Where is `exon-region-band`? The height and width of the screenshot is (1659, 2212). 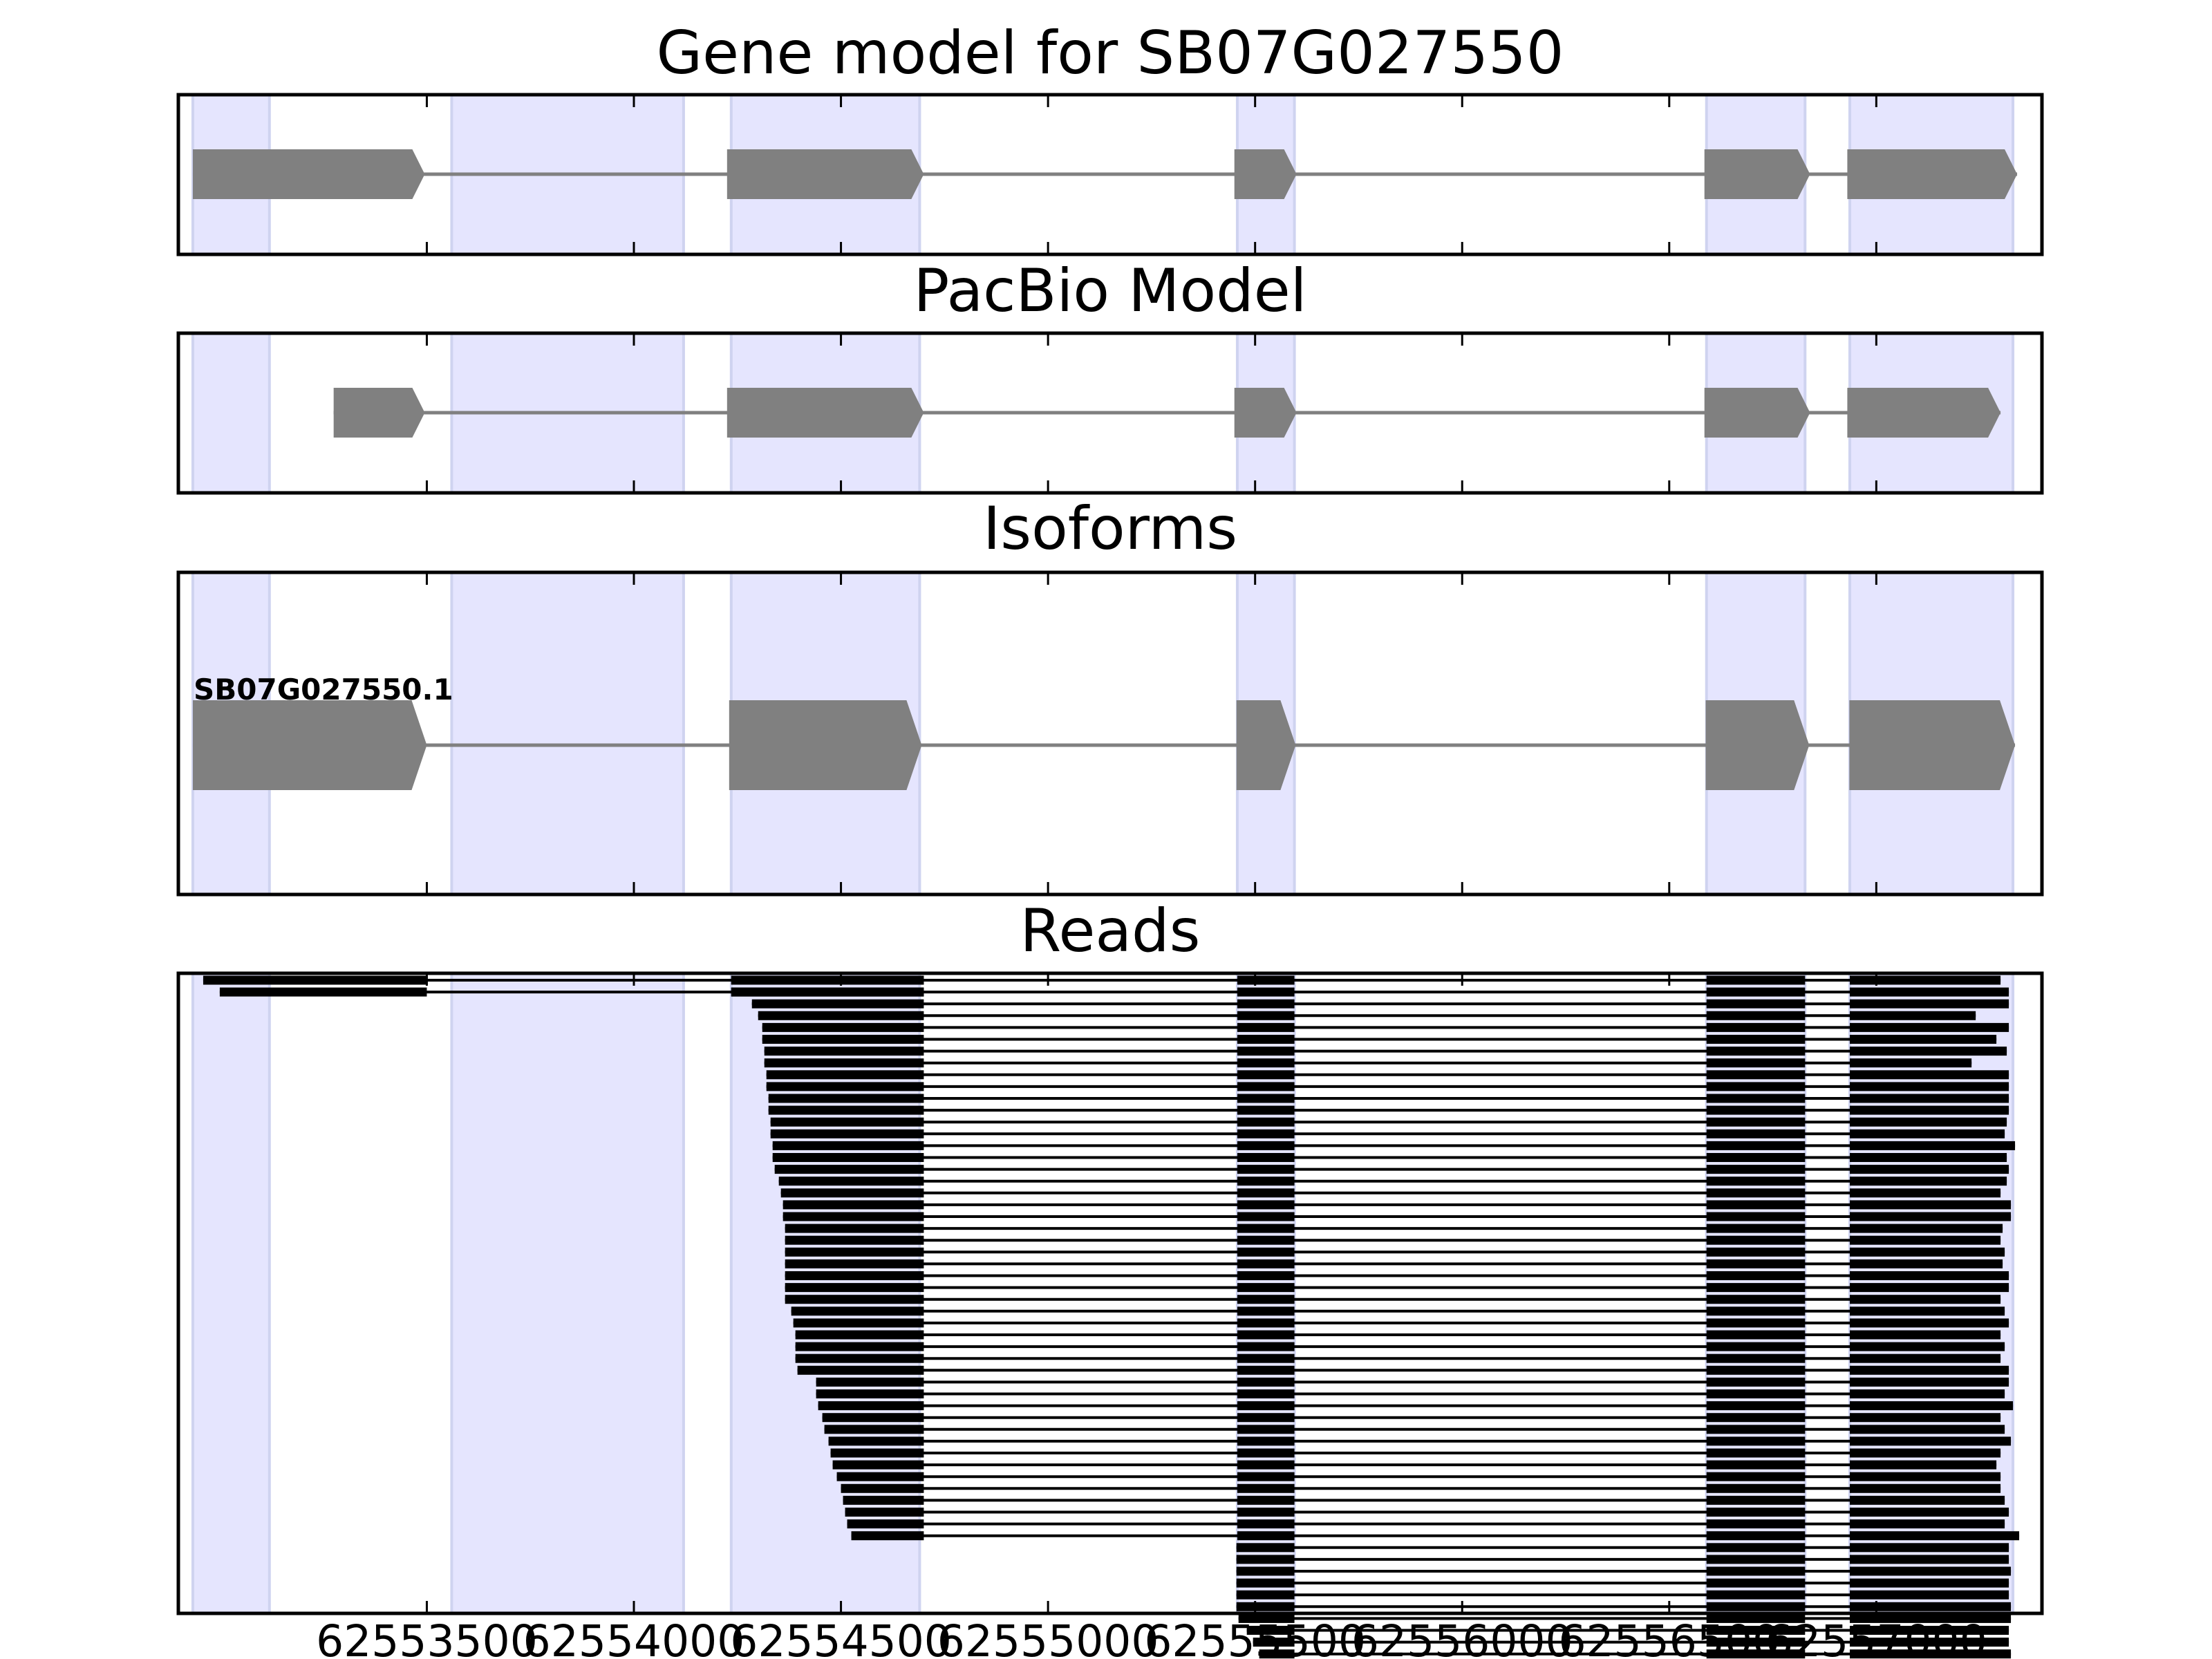 exon-region-band is located at coordinates (1756, 1293).